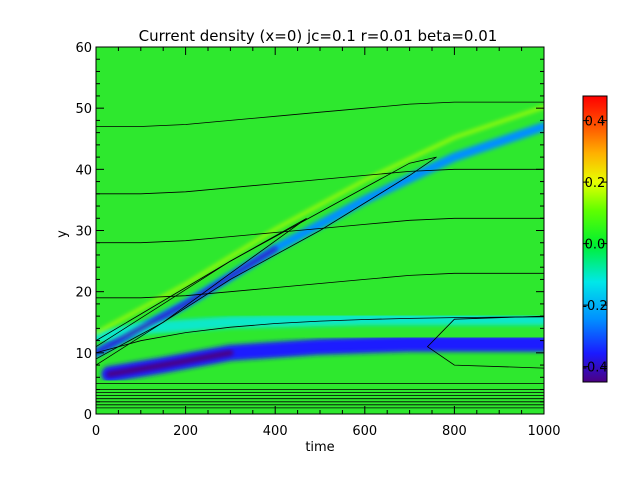 This screenshot has height=480, width=640. I want to click on colorbar: 0.4 0.2 0.0 -0.2 -0.4, so click(595, 239).